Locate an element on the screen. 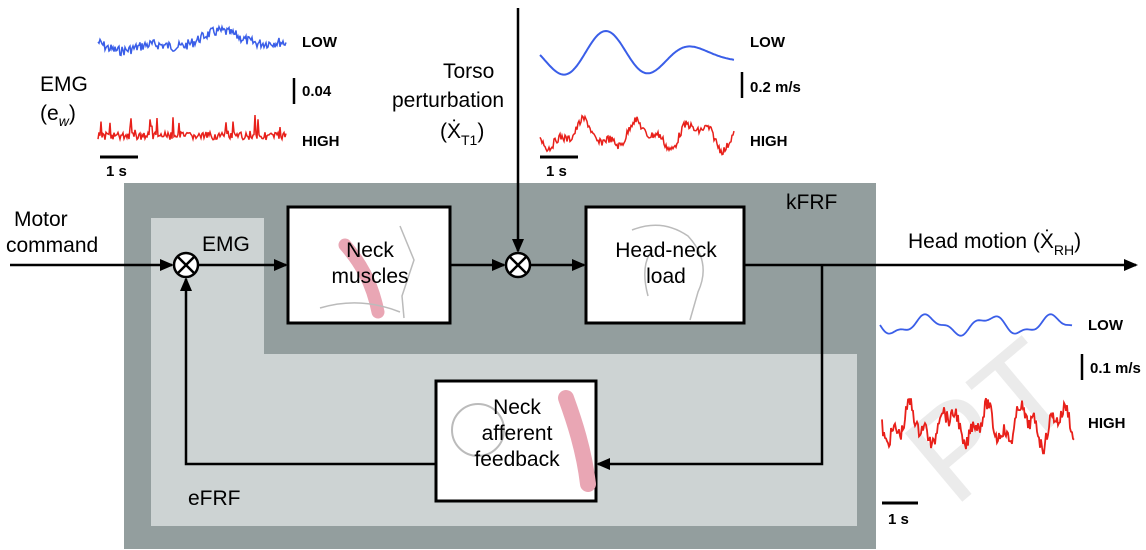 Image resolution: width=1146 pixels, height=550 pixels. head-motion-label: Head motion (ẊRH) is located at coordinates (994, 244).